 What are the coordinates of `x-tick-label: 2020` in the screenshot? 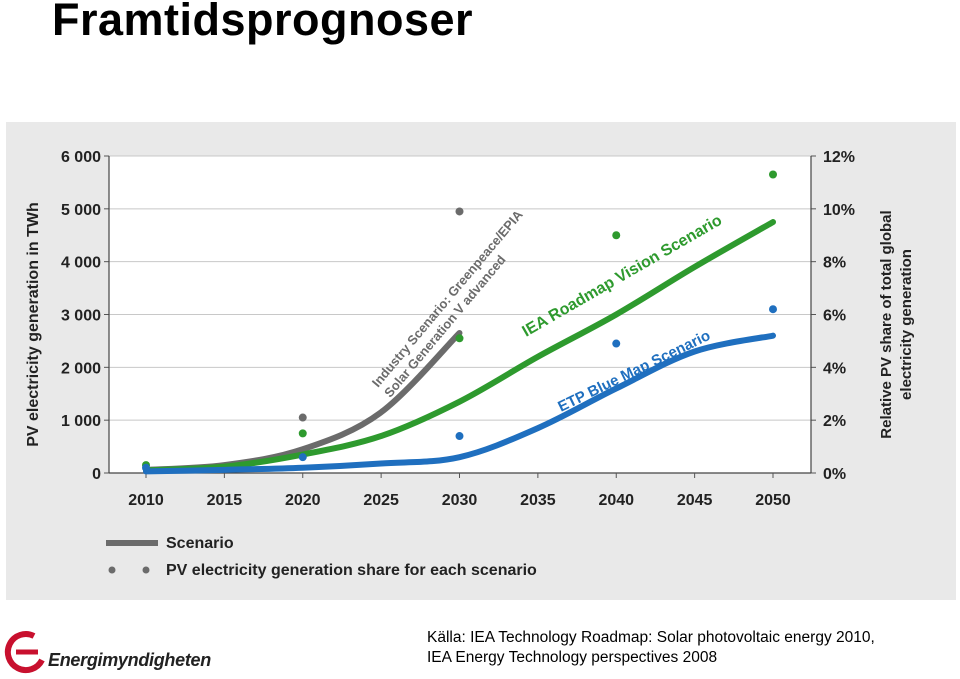 It's located at (303, 500).